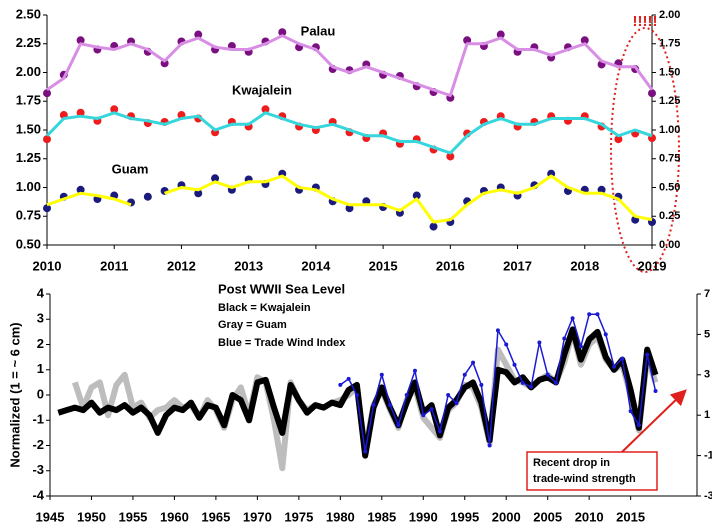 This screenshot has height=529, width=712. What do you see at coordinates (28, 13) in the screenshot?
I see `y-tick-label: 2.50` at bounding box center [28, 13].